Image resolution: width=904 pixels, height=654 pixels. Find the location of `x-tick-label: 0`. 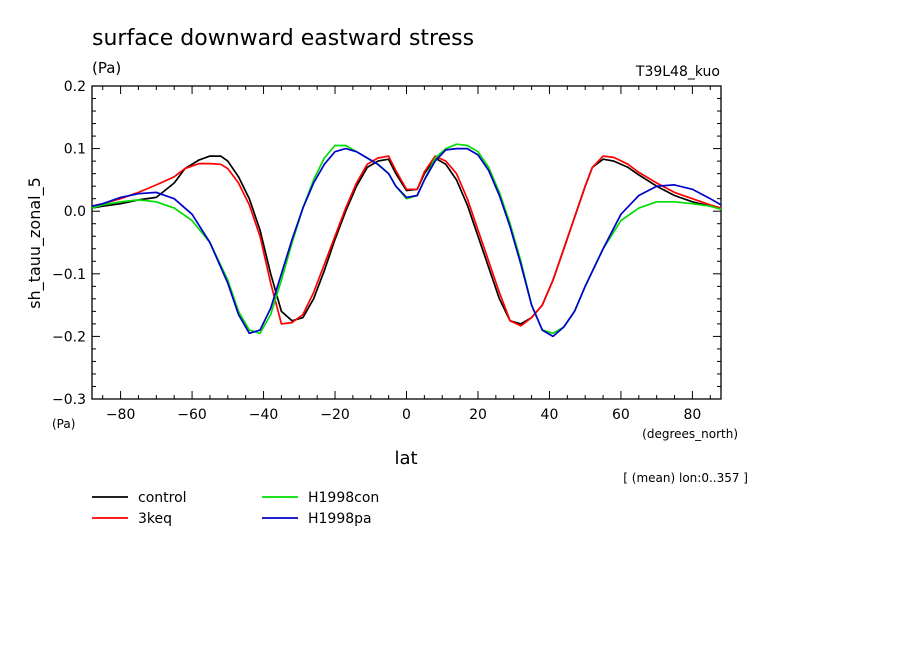

x-tick-label: 0 is located at coordinates (406, 415).